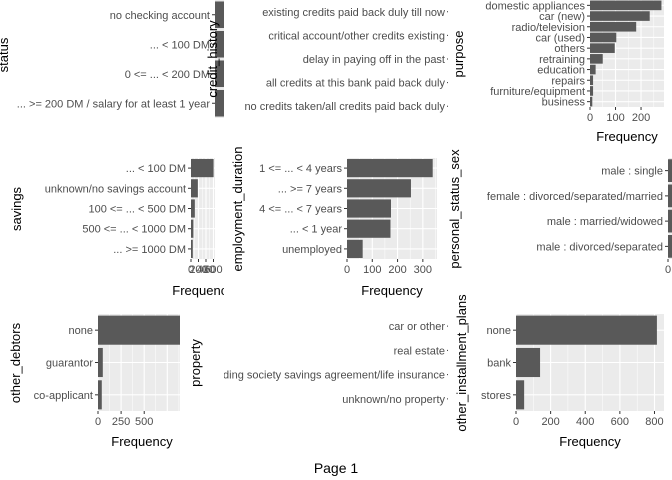  I want to click on x-tick-label: 250, so click(121, 422).